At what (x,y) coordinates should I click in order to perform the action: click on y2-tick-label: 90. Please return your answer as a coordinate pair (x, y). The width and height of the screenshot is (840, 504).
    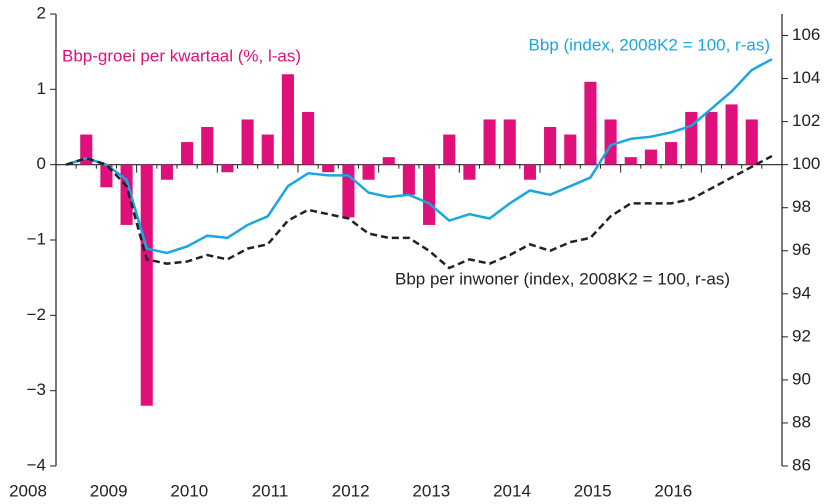
    Looking at the image, I should click on (801, 378).